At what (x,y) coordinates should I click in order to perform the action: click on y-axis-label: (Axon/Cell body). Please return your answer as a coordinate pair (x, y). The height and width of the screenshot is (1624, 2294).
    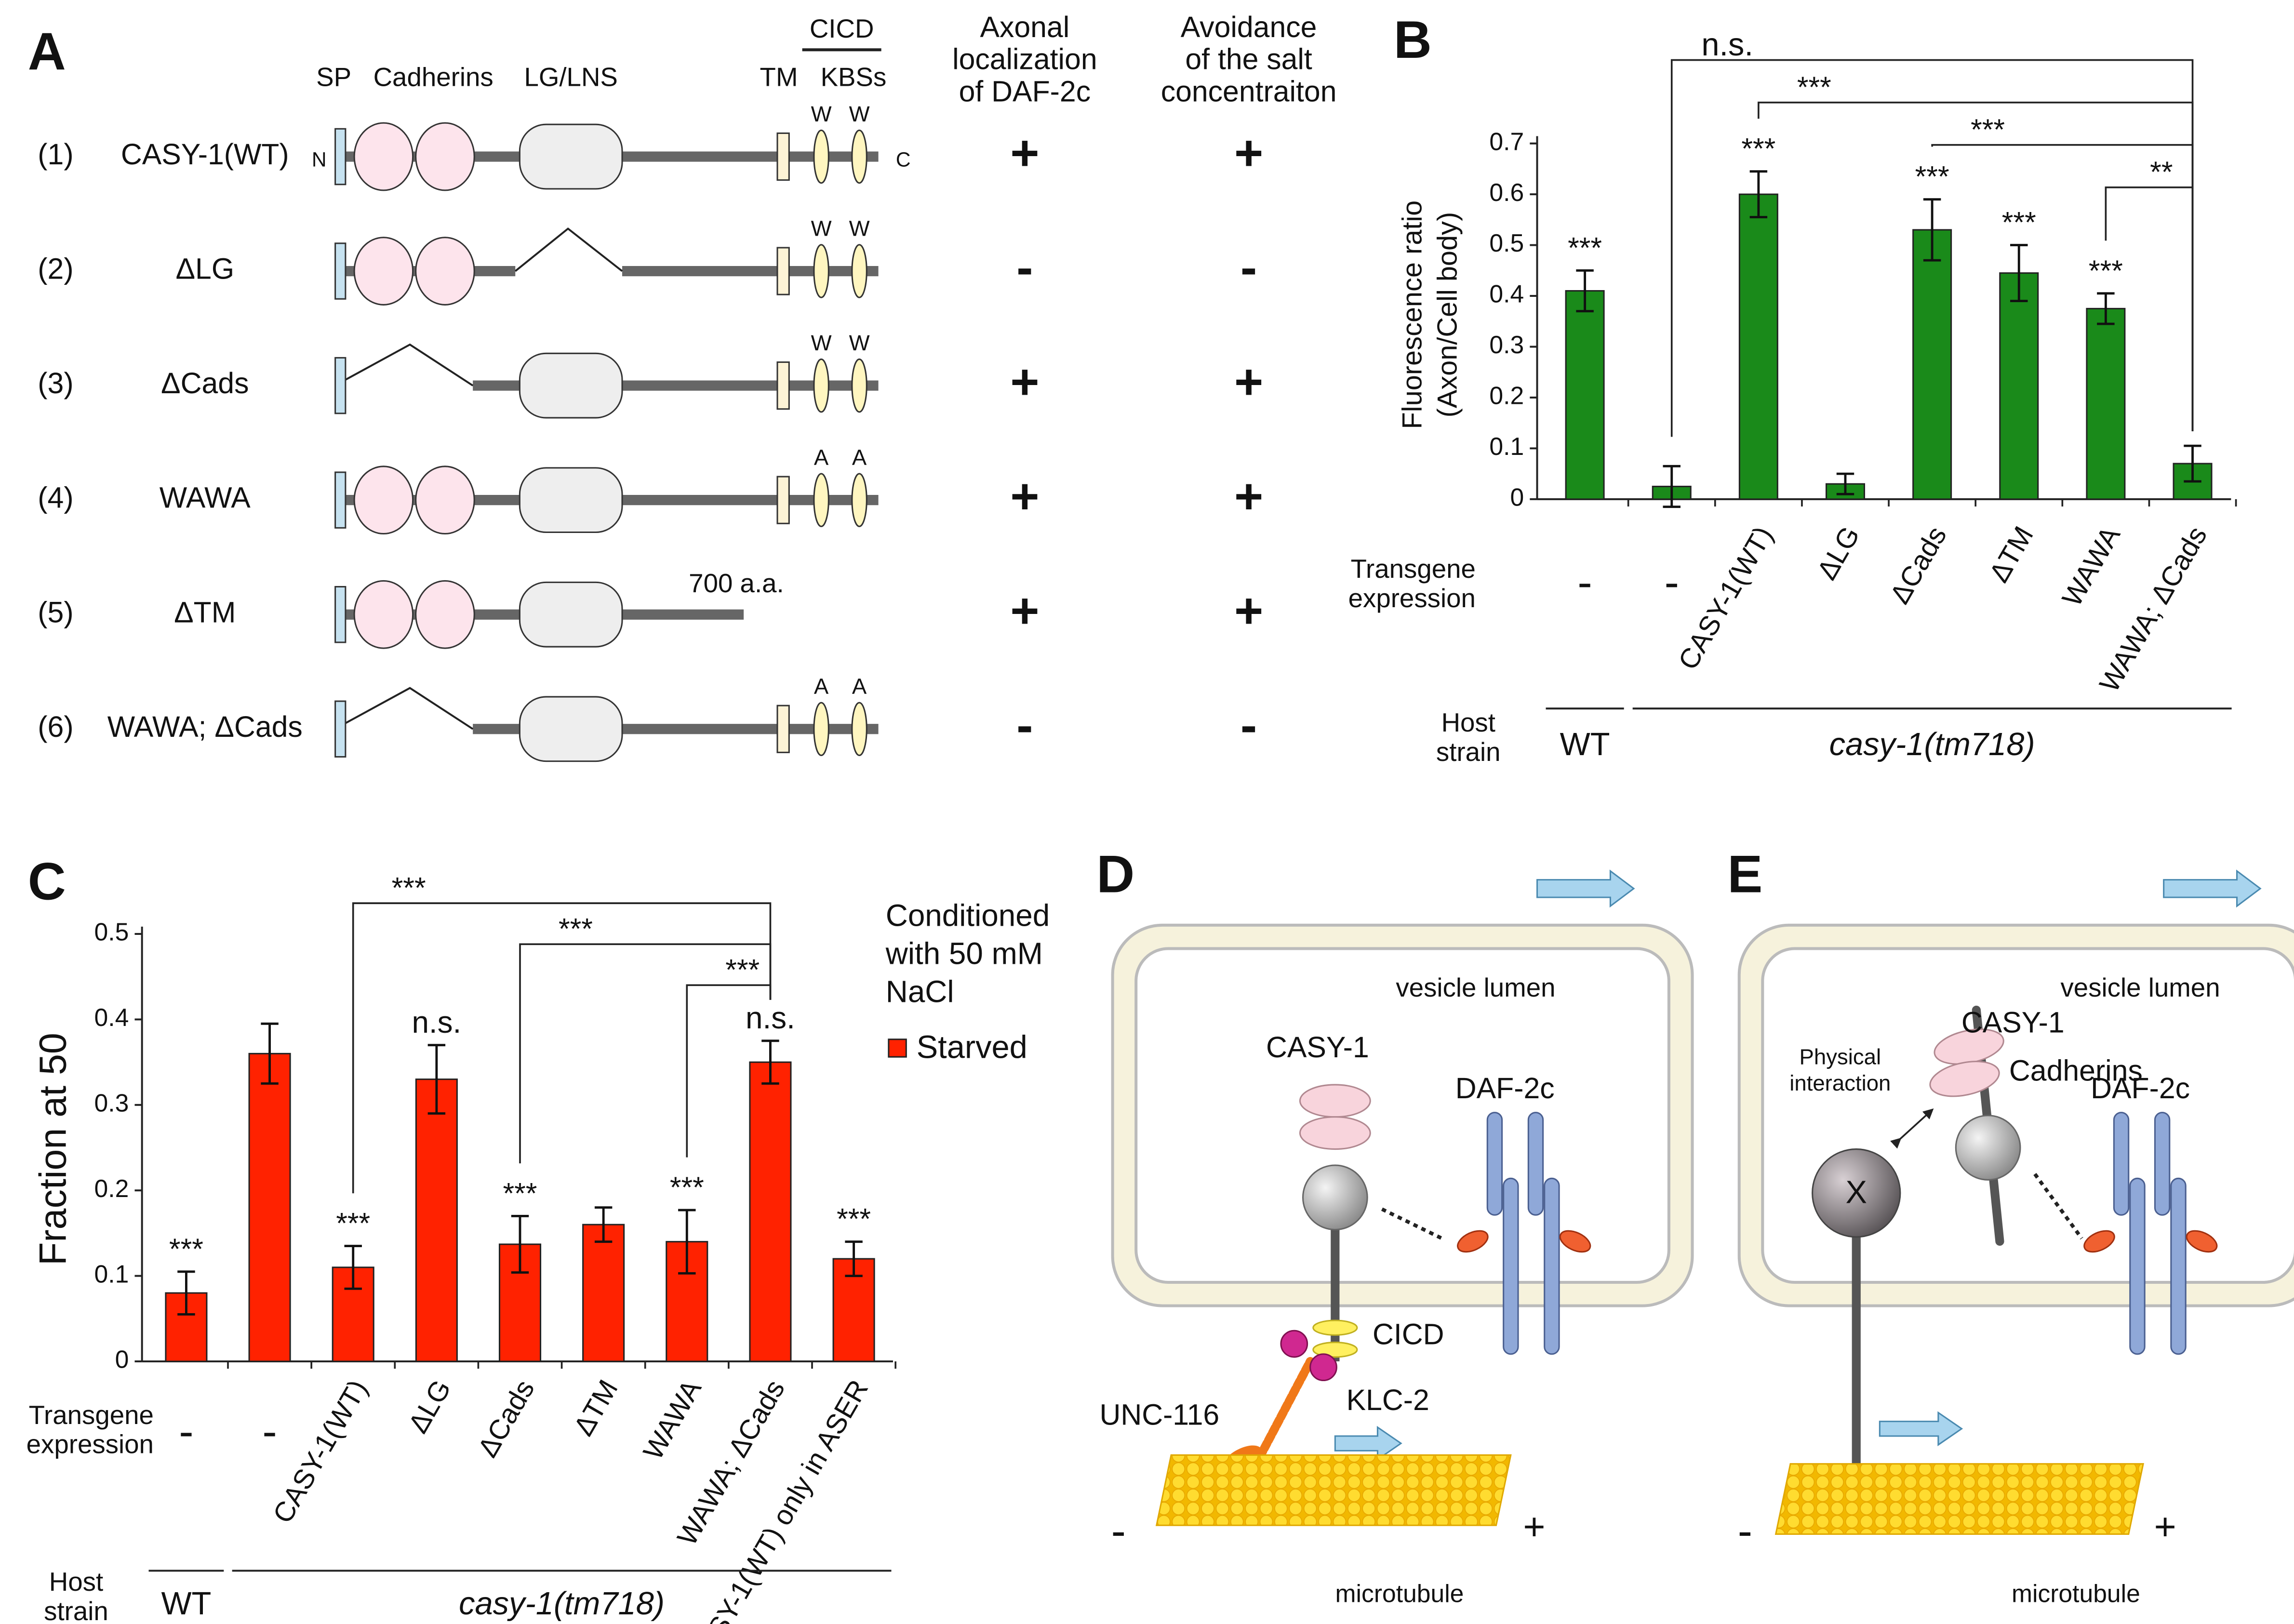
    Looking at the image, I should click on (1447, 315).